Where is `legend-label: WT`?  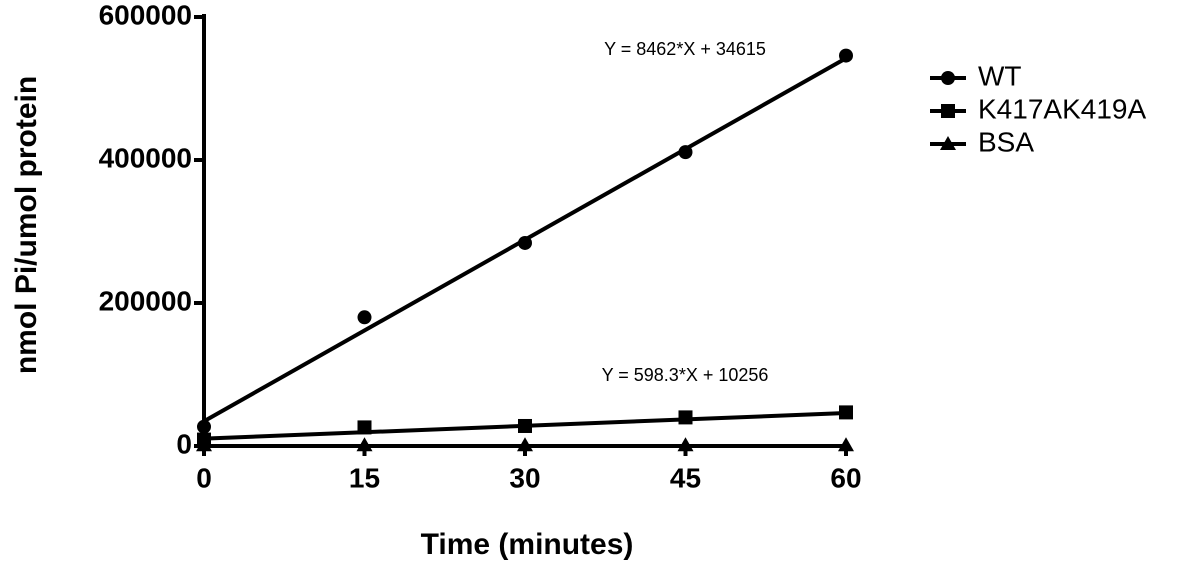 legend-label: WT is located at coordinates (1000, 75).